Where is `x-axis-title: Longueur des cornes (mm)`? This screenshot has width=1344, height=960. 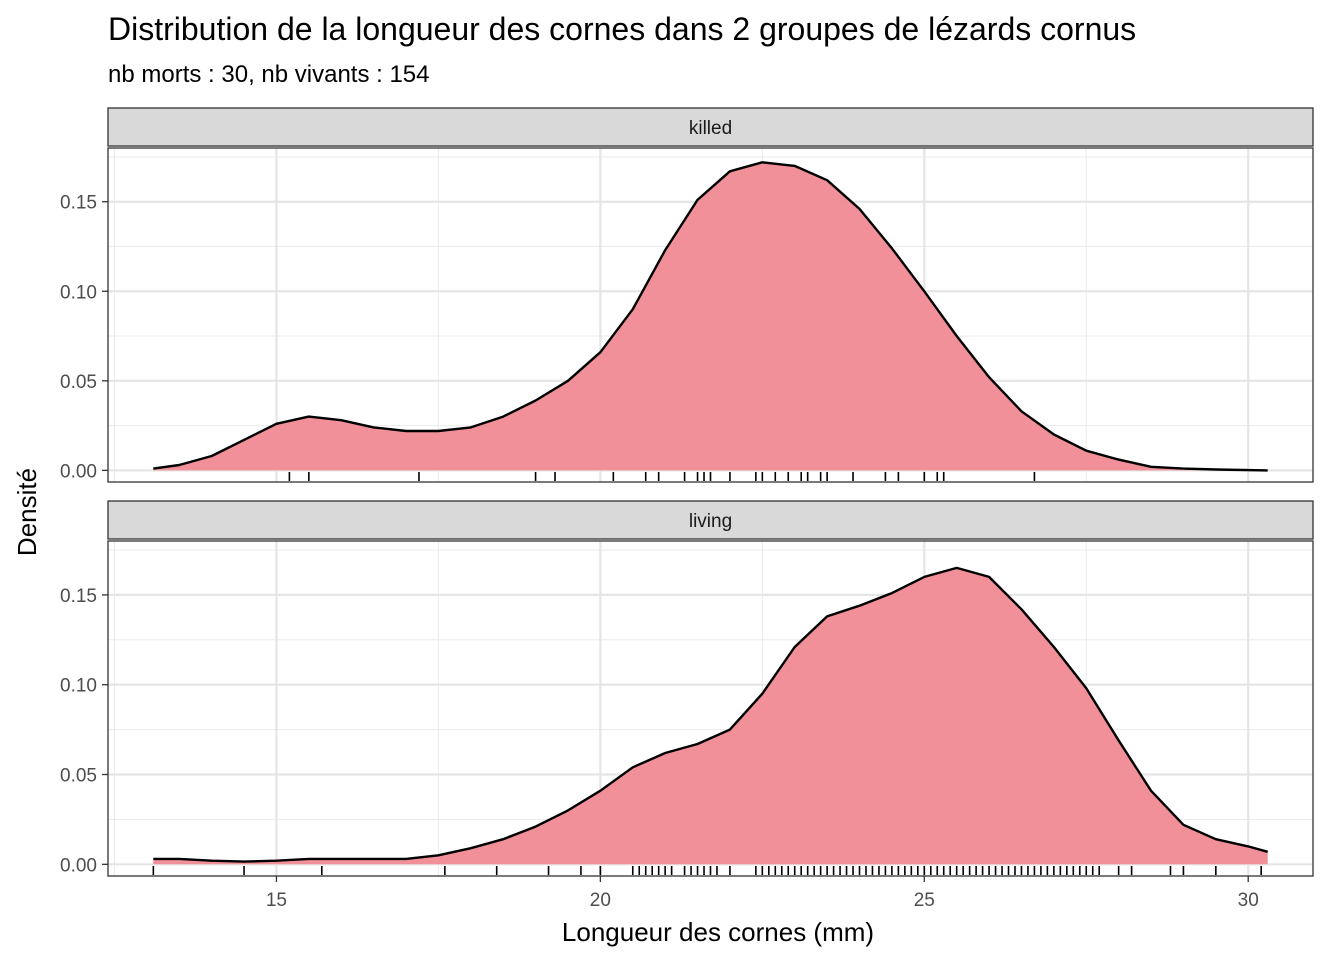
x-axis-title: Longueur des cornes (mm) is located at coordinates (718, 932).